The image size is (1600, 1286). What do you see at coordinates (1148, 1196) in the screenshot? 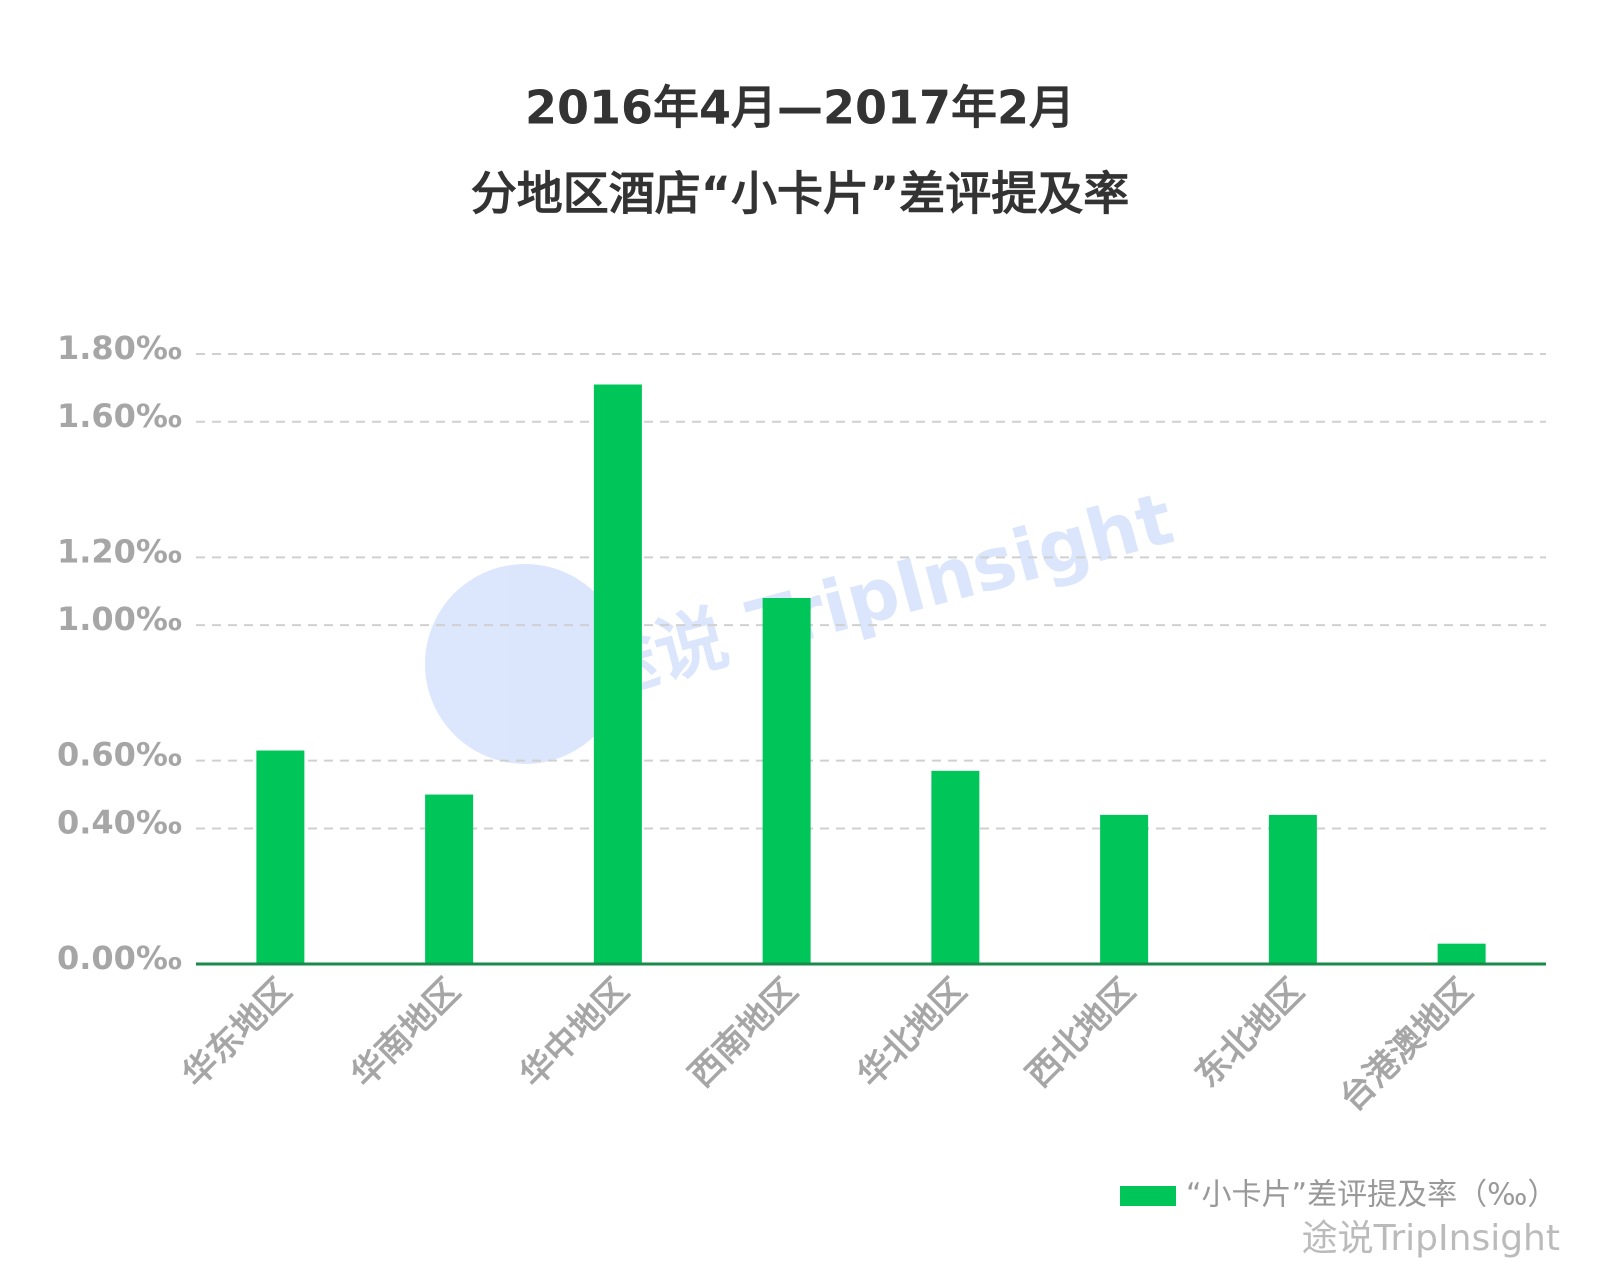
I see `legend-swatch` at bounding box center [1148, 1196].